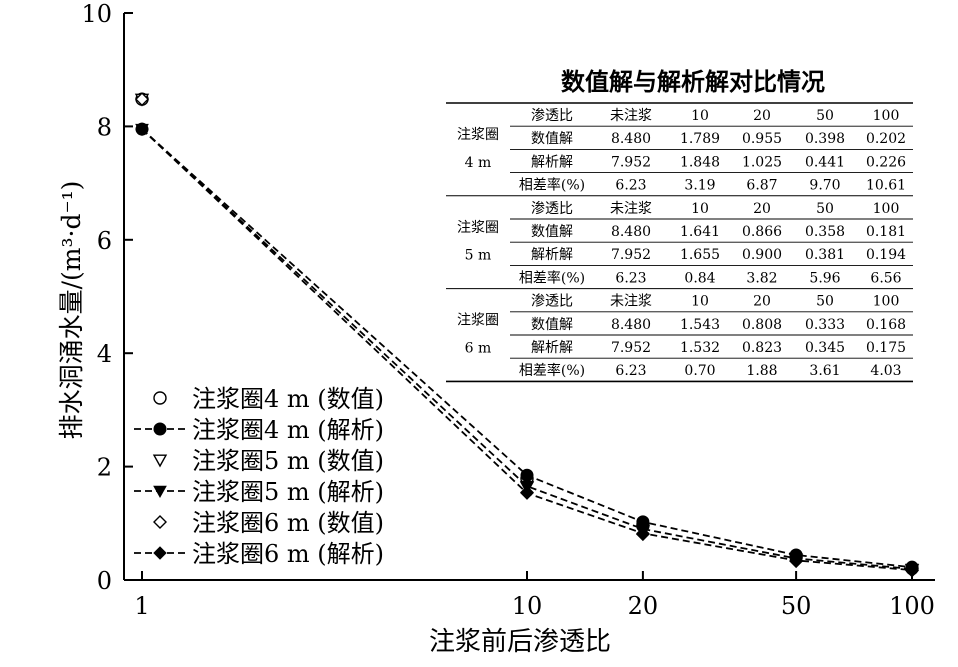  I want to click on legend-entry: 注浆圈5 m (解析), so click(259, 492).